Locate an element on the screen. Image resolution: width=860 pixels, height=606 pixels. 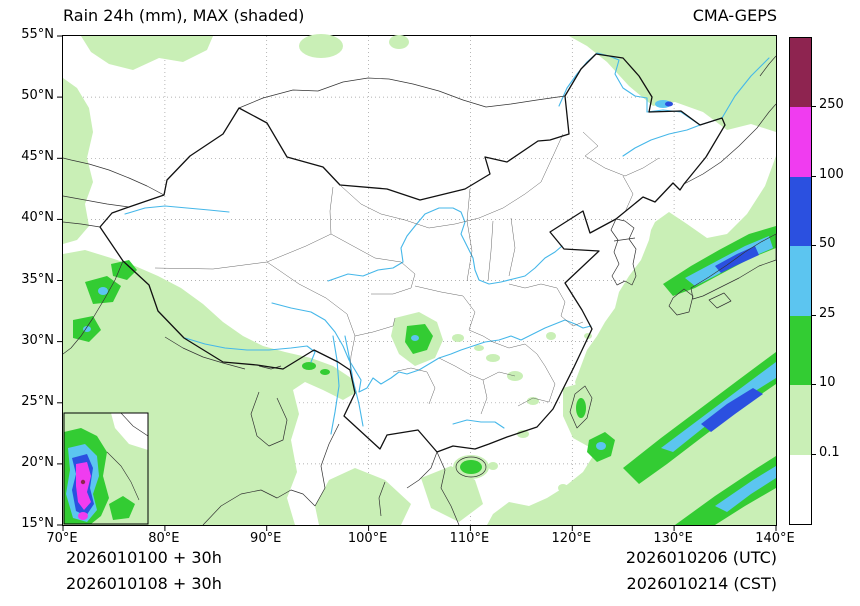
x-tick-label: 140°E is located at coordinates (775, 538).